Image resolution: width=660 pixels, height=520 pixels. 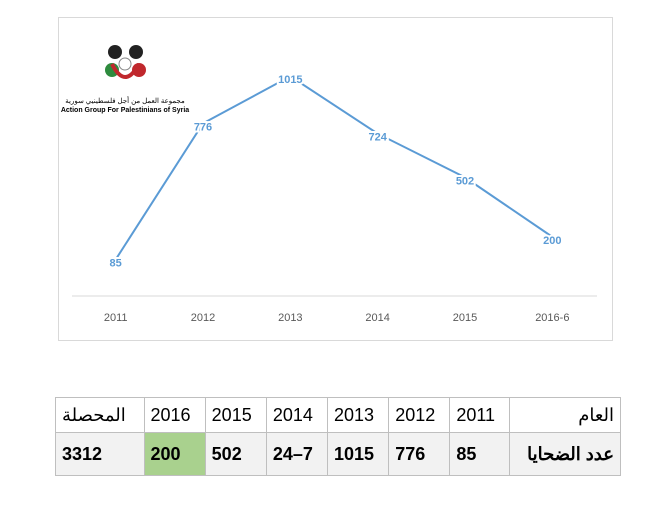 I want to click on x-tick-label: 2015, so click(x=465, y=318).